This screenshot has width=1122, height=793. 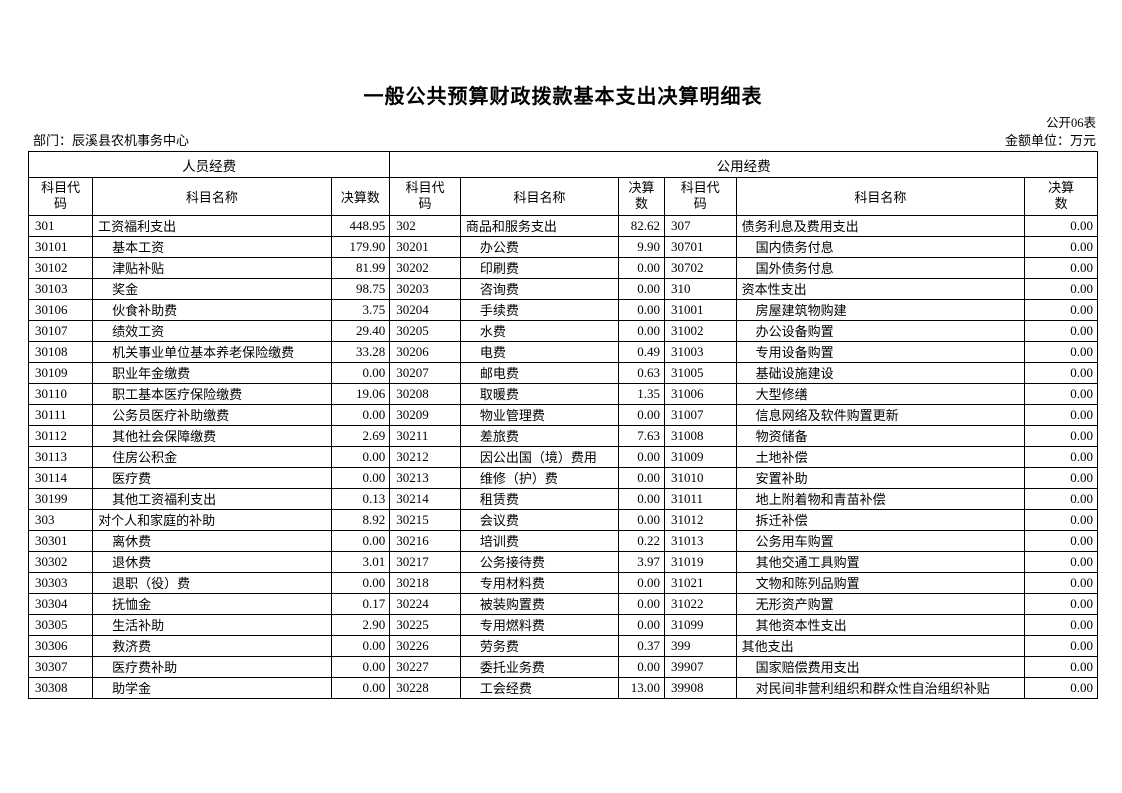 I want to click on subject-code-cell: 30107, so click(x=60, y=330).